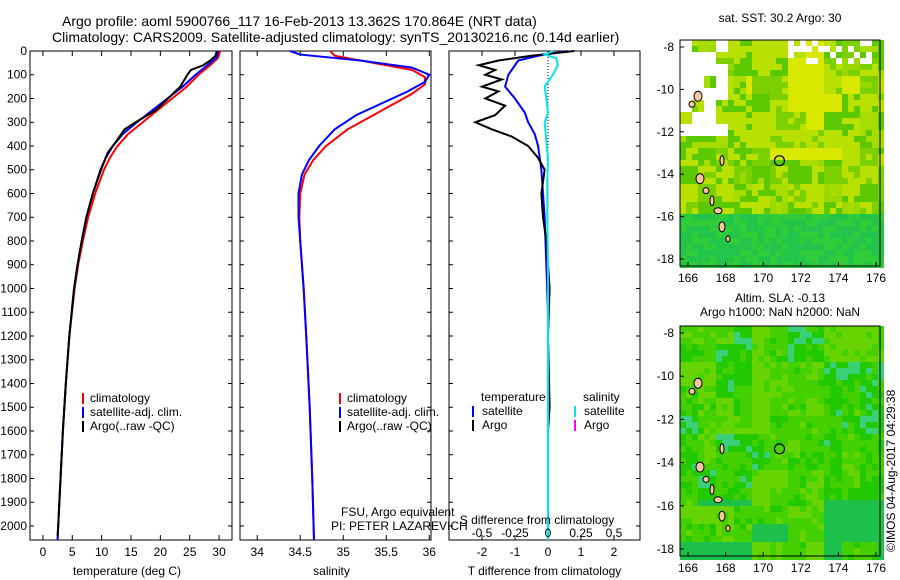 The height and width of the screenshot is (580, 900). Describe the element at coordinates (718, 500) in the screenshot. I see `island` at that location.